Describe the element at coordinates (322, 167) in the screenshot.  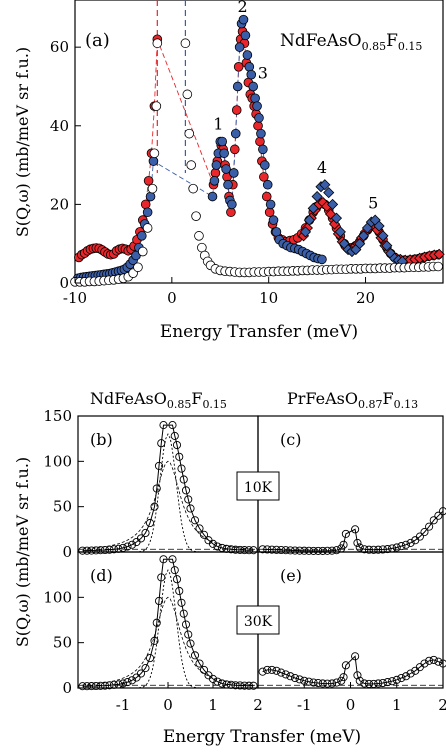
I see `peak-label: 4` at that location.